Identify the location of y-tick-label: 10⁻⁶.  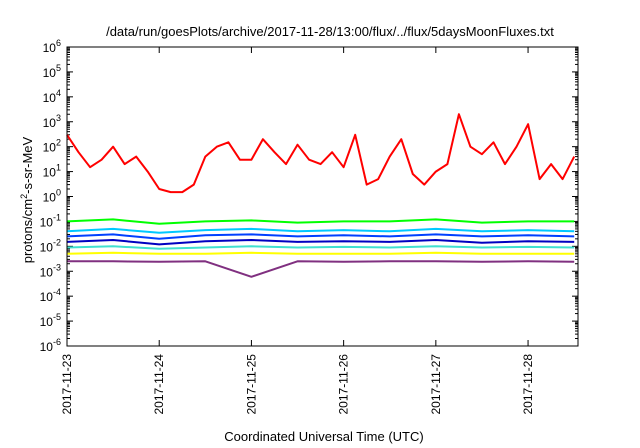
(50, 345).